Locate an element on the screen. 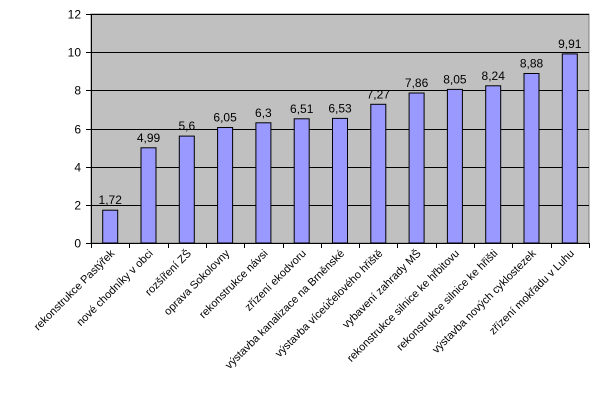 Image resolution: width=599 pixels, height=411 pixels. data-label: 8,24 is located at coordinates (494, 76).